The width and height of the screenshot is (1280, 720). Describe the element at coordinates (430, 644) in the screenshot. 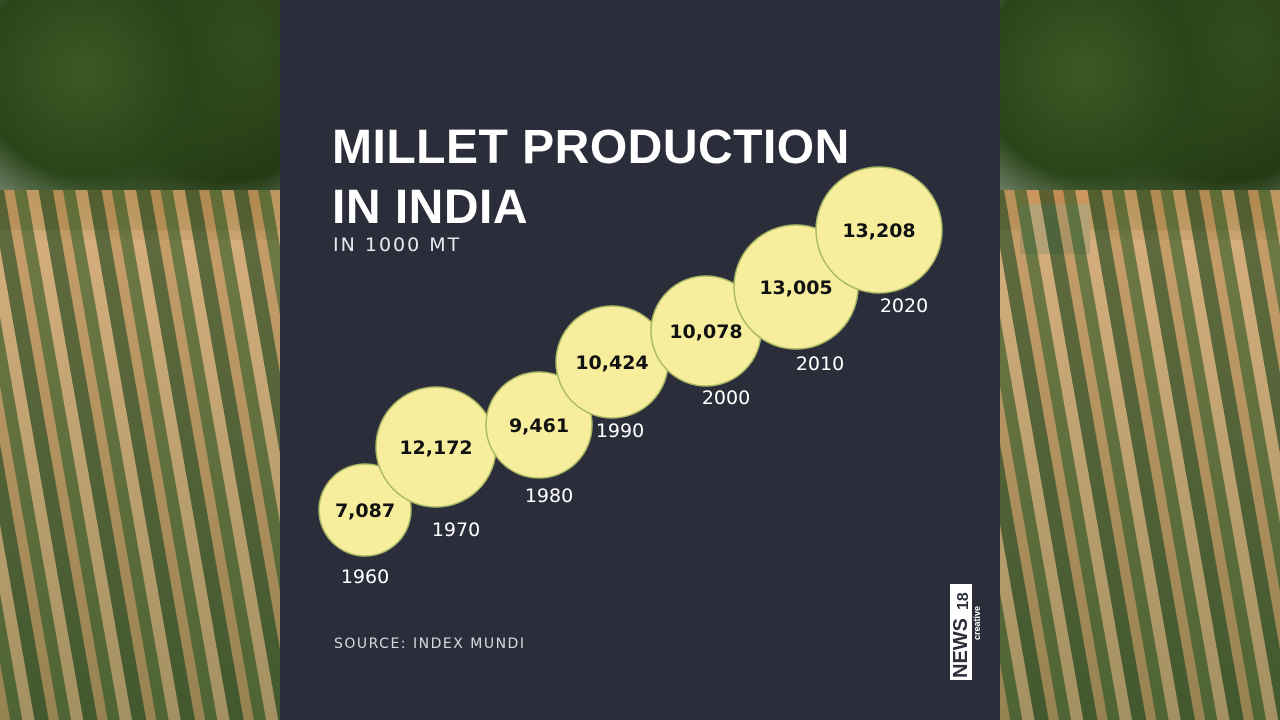

I see `source-note: SOURCE: INDEX MUNDI` at that location.